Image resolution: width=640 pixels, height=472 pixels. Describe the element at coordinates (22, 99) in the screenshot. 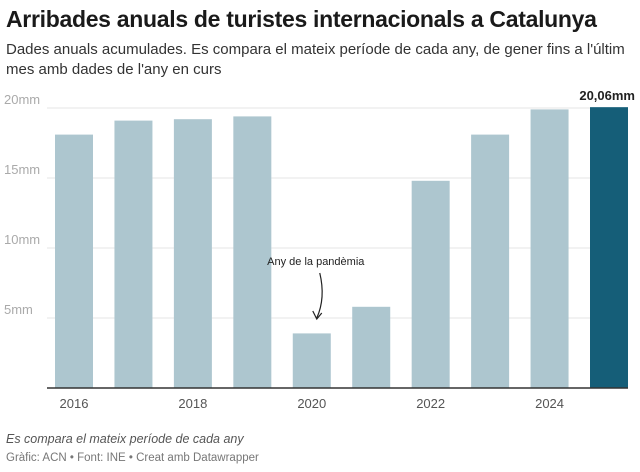

I see `y-tick-label: 20mm` at that location.